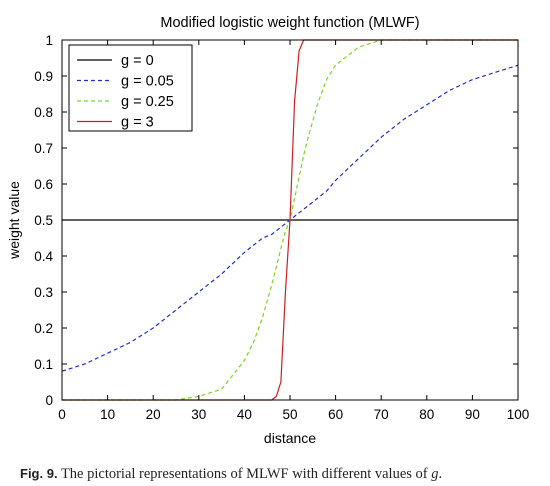 This screenshot has height=486, width=550. Describe the element at coordinates (335, 414) in the screenshot. I see `x-tick-label: 60` at that location.